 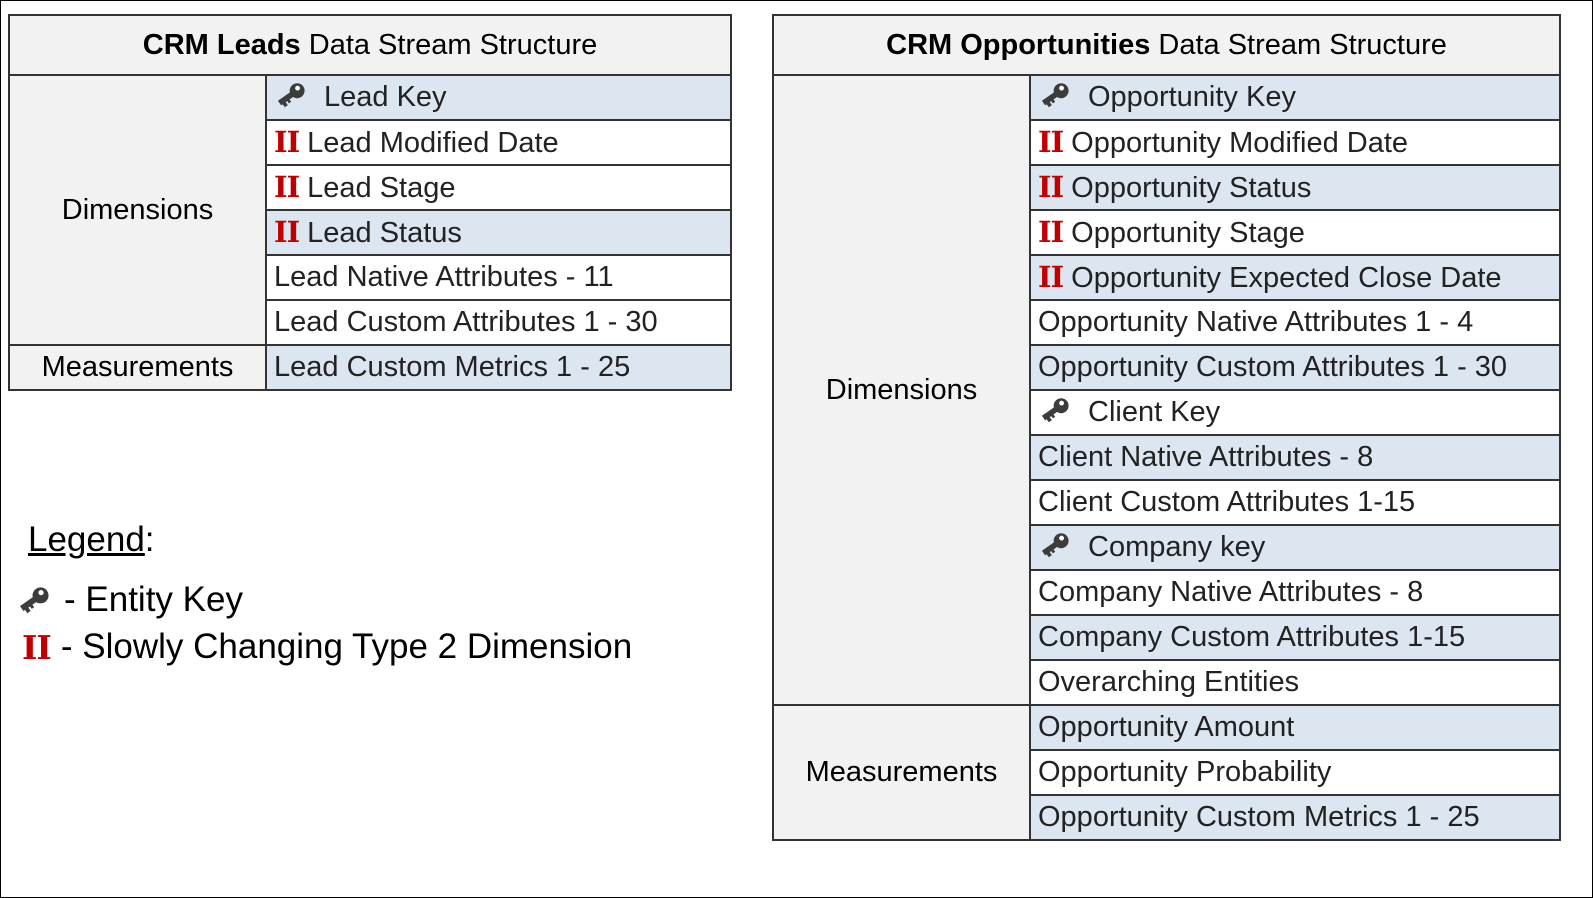 I want to click on legend-entity-key: - Entity Key, so click(x=129, y=600).